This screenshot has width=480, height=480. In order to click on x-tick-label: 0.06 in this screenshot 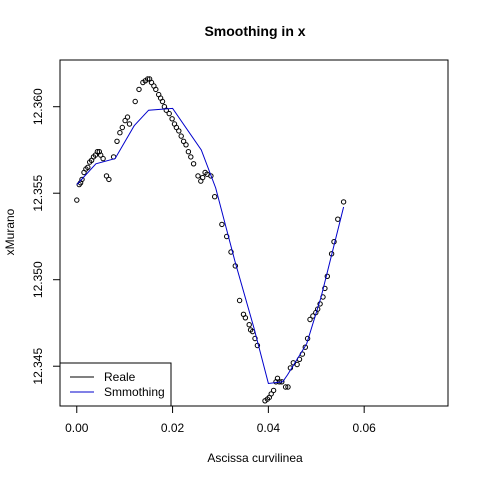, I will do `click(364, 428)`.